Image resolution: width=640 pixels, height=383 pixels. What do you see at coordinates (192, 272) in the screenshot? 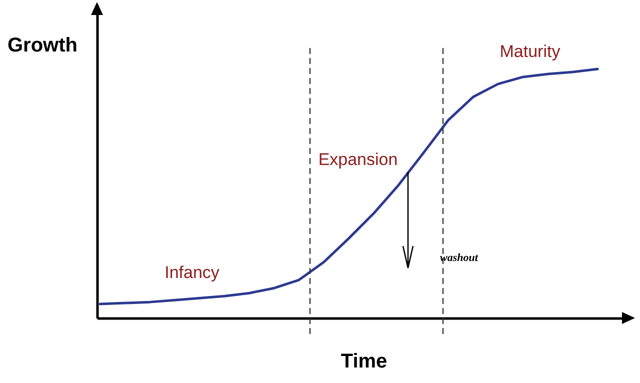
I see `annotation: Infancy` at bounding box center [192, 272].